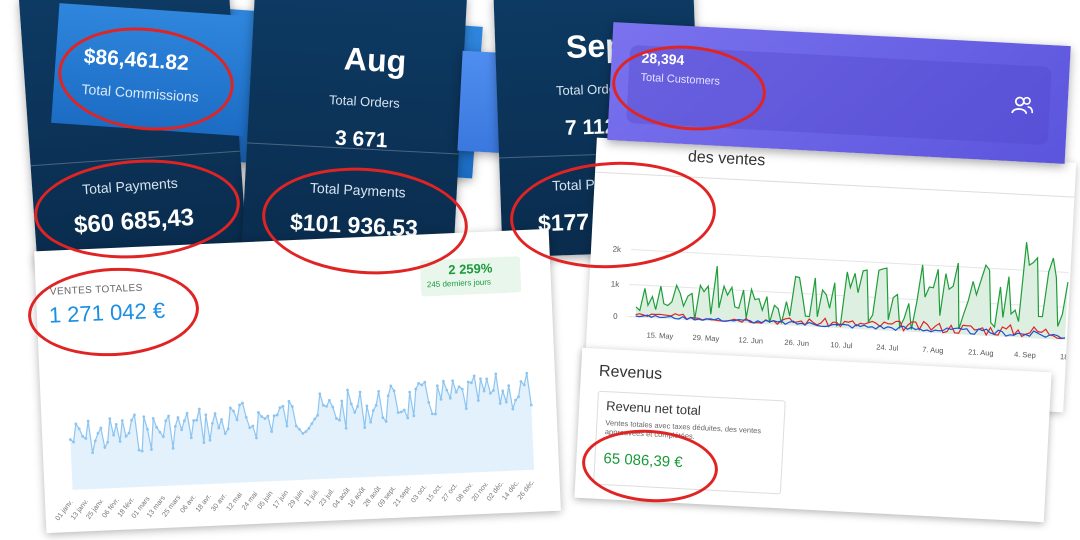 The image size is (1080, 540). I want to click on ventes-line, so click(300, 413).